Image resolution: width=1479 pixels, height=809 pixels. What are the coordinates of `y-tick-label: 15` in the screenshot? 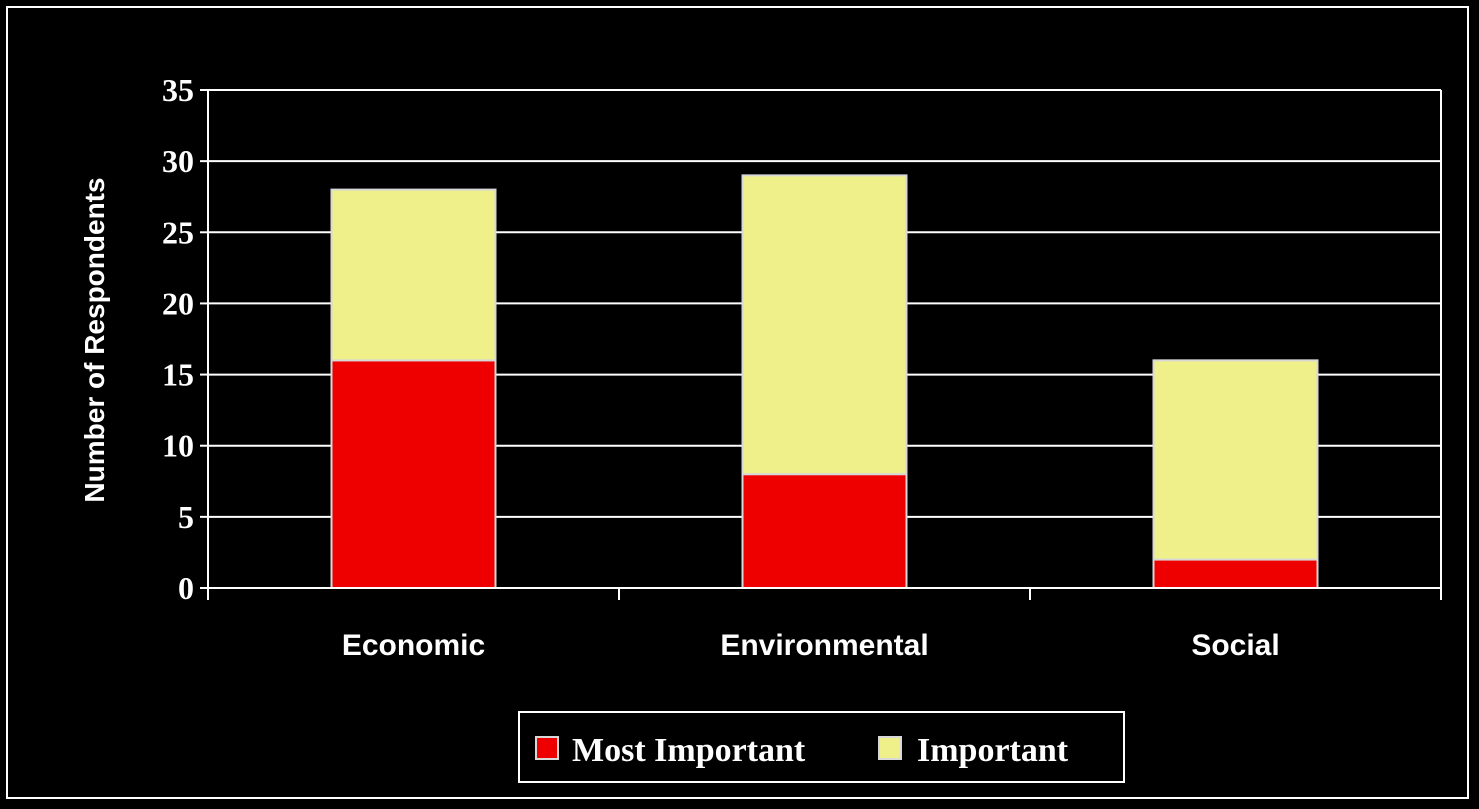 It's located at (178, 375).